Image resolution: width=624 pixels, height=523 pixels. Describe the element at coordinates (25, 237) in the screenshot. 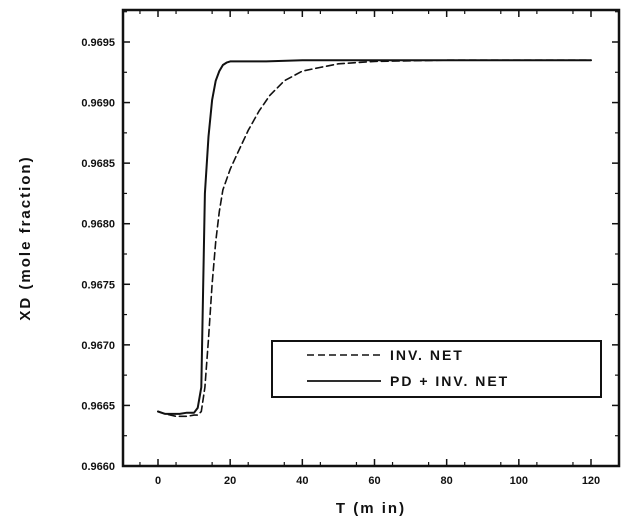

I see `y-axis-title: XD (mole fraction)` at that location.